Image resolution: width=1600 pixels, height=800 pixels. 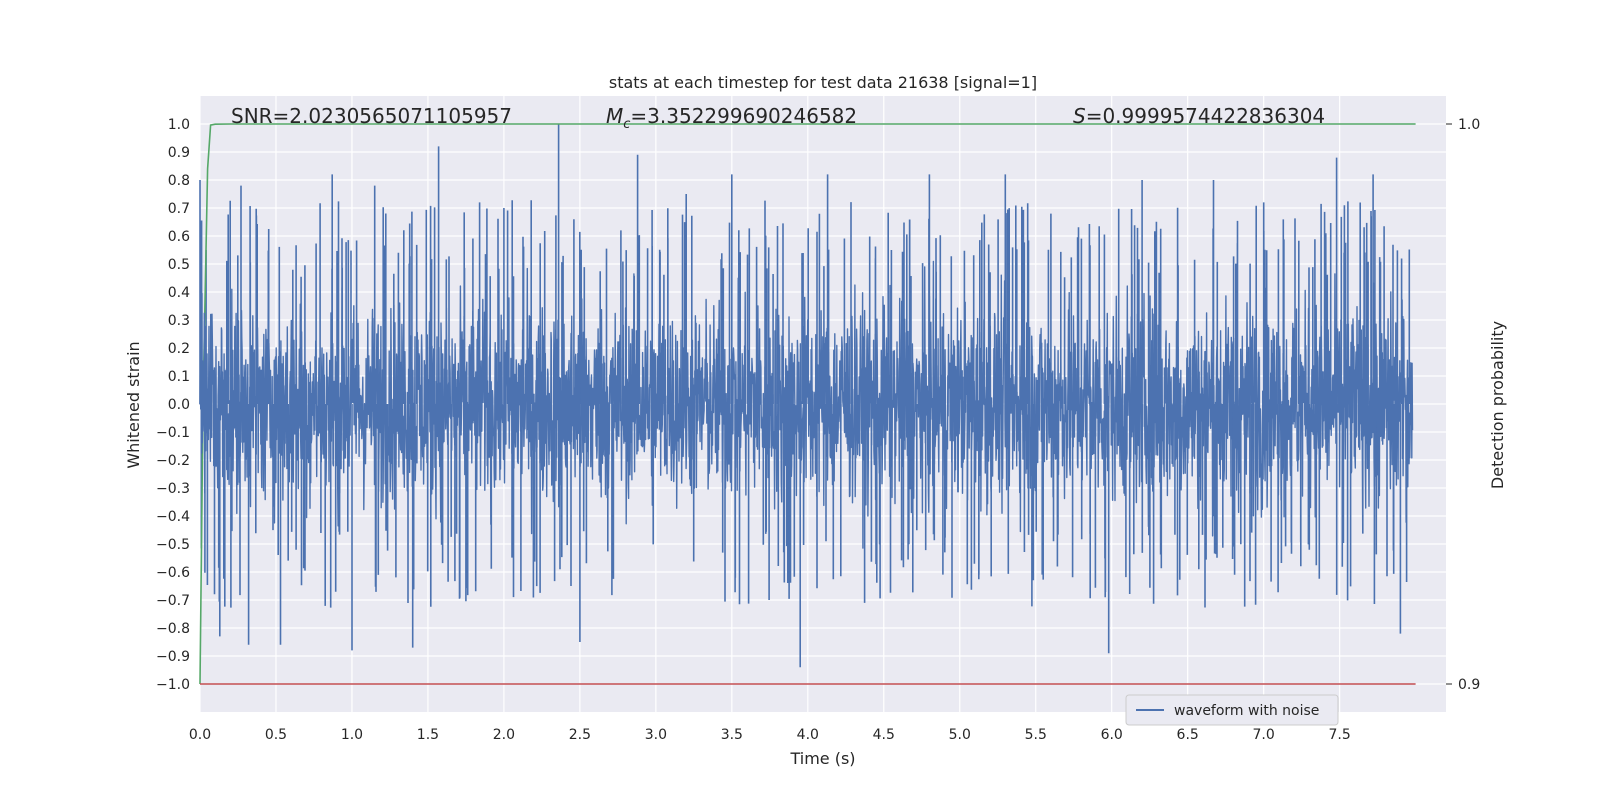 I want to click on y-tick-label: 0.5, so click(x=179, y=265).